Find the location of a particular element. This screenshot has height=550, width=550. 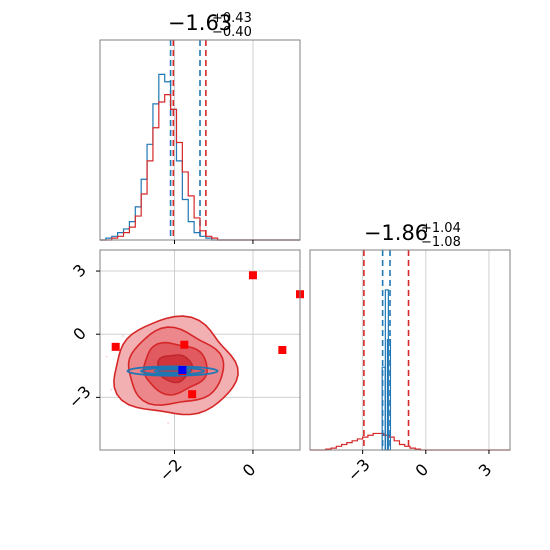

right-x-tick-label: −3 is located at coordinates (359, 470).